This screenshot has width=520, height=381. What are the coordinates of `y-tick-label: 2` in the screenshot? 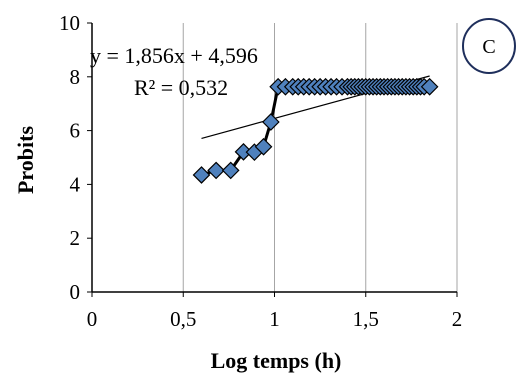 It's located at (75, 238).